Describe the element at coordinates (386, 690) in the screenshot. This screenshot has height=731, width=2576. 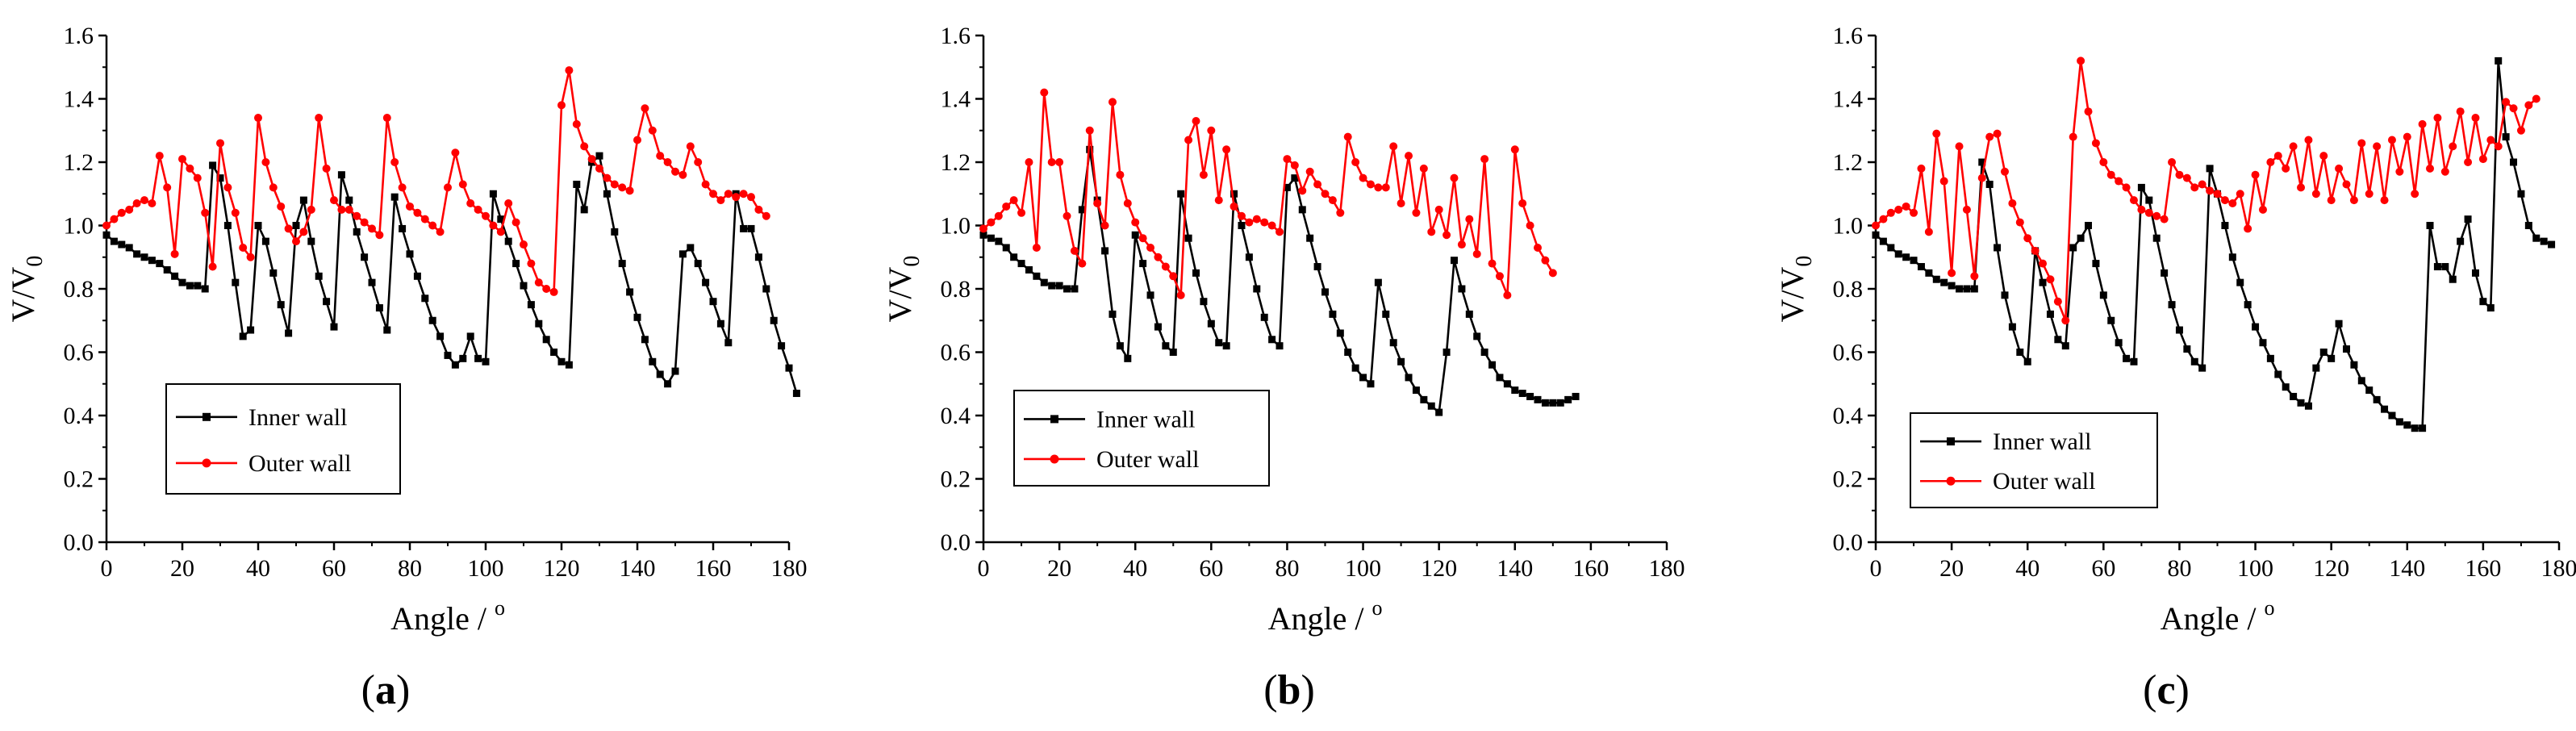
I see `panel-label: (a)` at that location.